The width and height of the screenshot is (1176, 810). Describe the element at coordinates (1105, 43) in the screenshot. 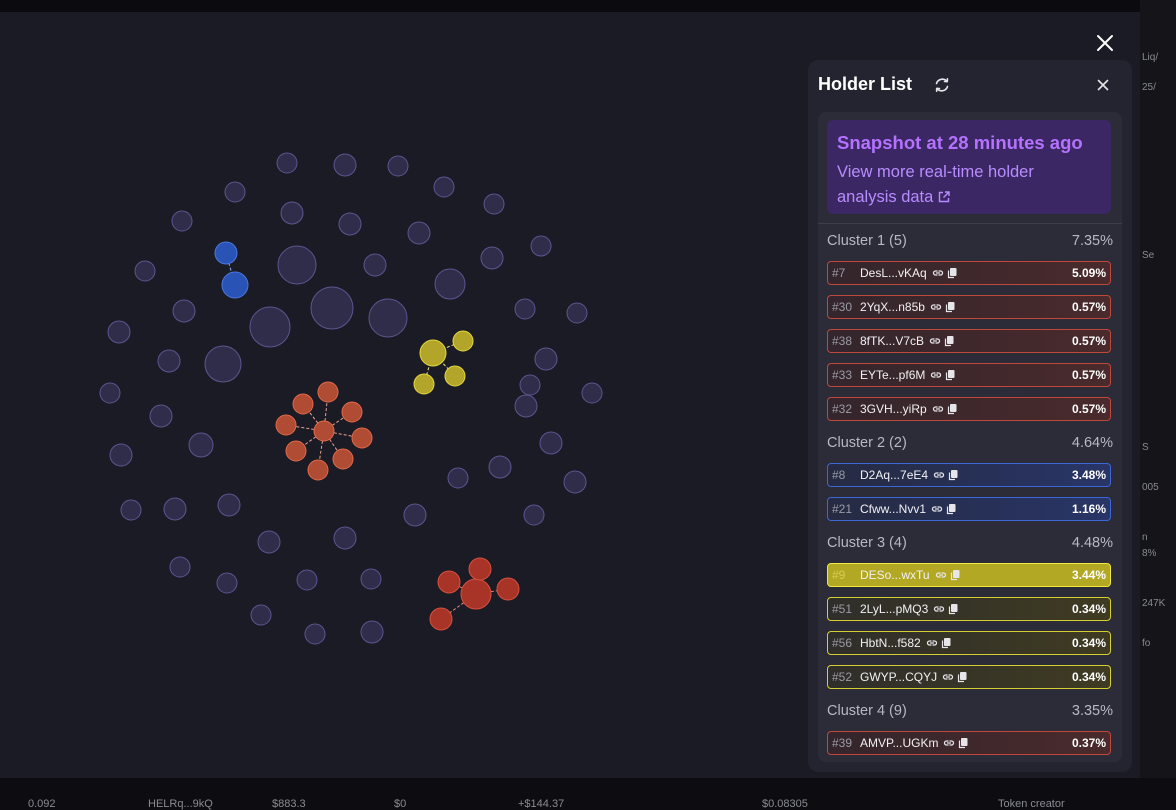

I see `modal-close-button` at that location.